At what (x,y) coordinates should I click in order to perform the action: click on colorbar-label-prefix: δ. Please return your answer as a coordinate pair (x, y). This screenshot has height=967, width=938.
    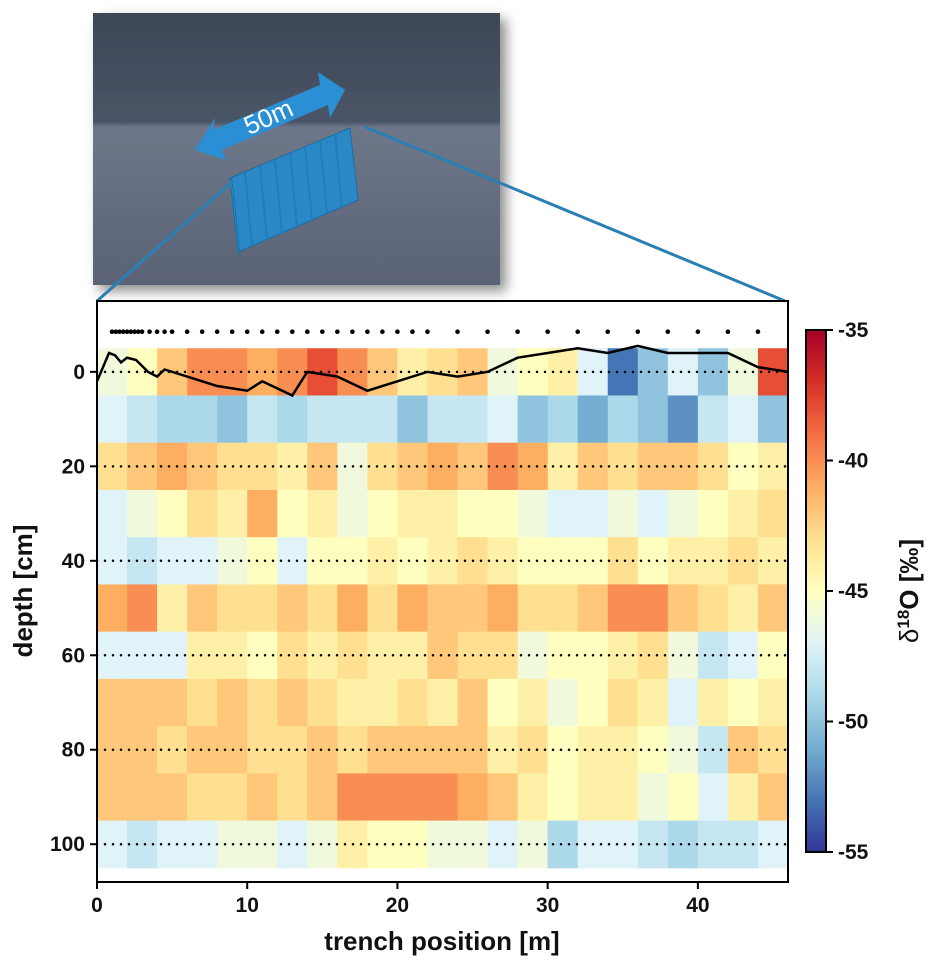
    Looking at the image, I should click on (909, 636).